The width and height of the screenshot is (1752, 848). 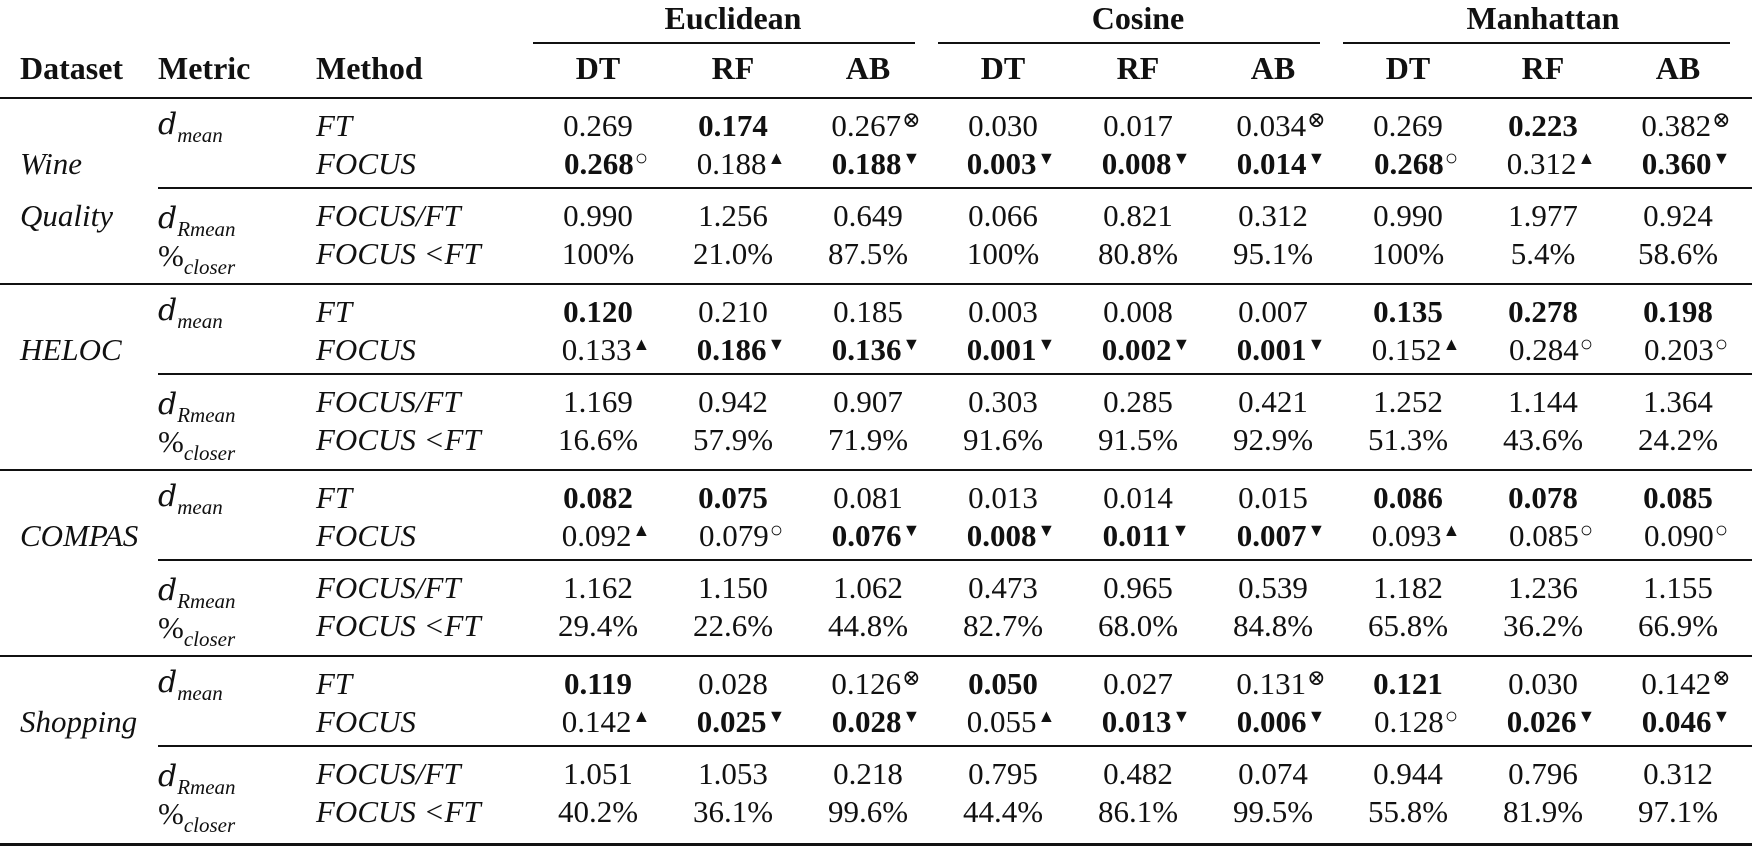 What do you see at coordinates (209, 453) in the screenshot?
I see `metric-subscript: closer` at bounding box center [209, 453].